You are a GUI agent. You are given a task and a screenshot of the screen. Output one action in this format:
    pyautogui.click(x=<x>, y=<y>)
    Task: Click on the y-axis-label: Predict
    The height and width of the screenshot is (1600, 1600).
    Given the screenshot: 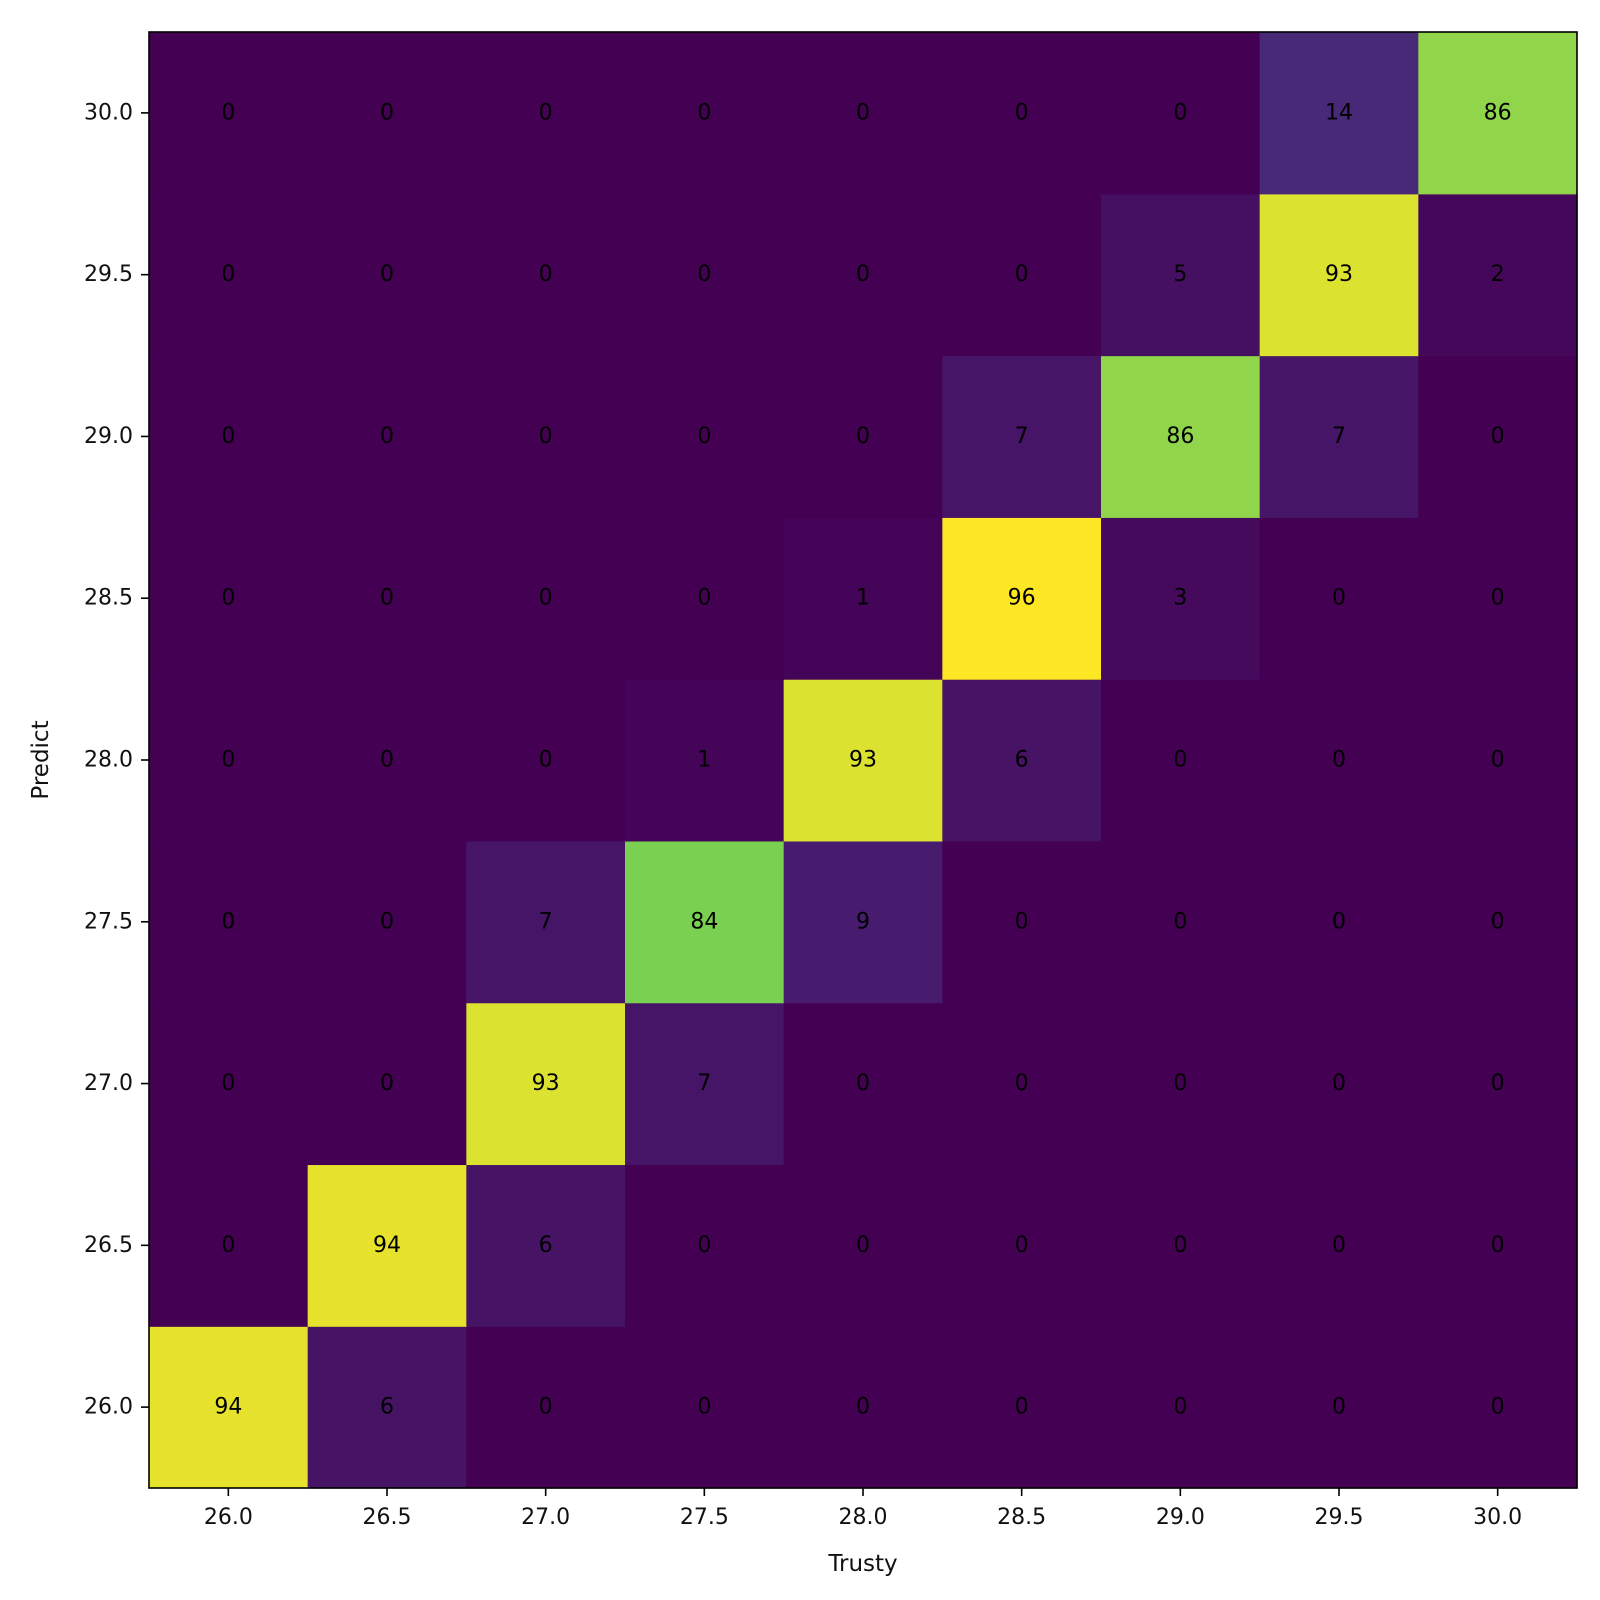 What is the action you would take?
    pyautogui.click(x=41, y=759)
    